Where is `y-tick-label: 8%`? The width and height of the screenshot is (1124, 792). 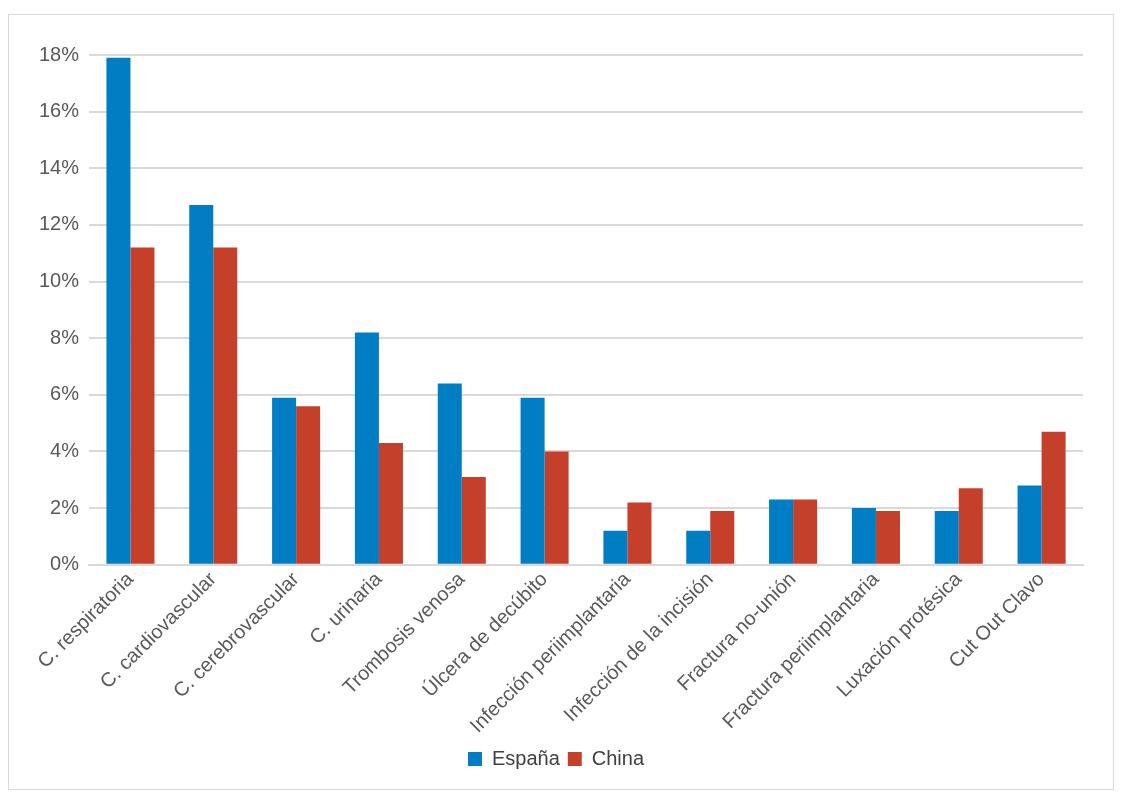 y-tick-label: 8% is located at coordinates (65, 336).